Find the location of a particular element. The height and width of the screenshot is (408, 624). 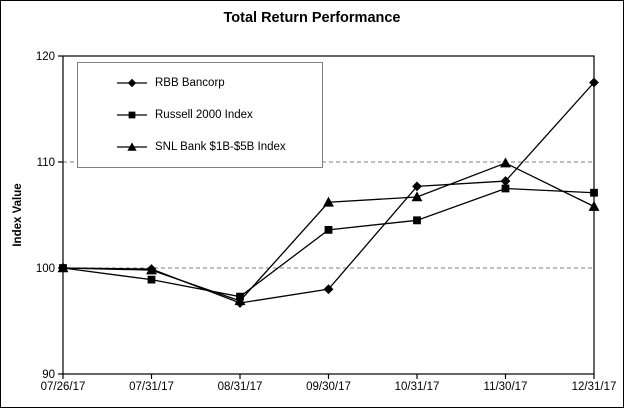

legend-label: RBB Bancorp is located at coordinates (190, 83).